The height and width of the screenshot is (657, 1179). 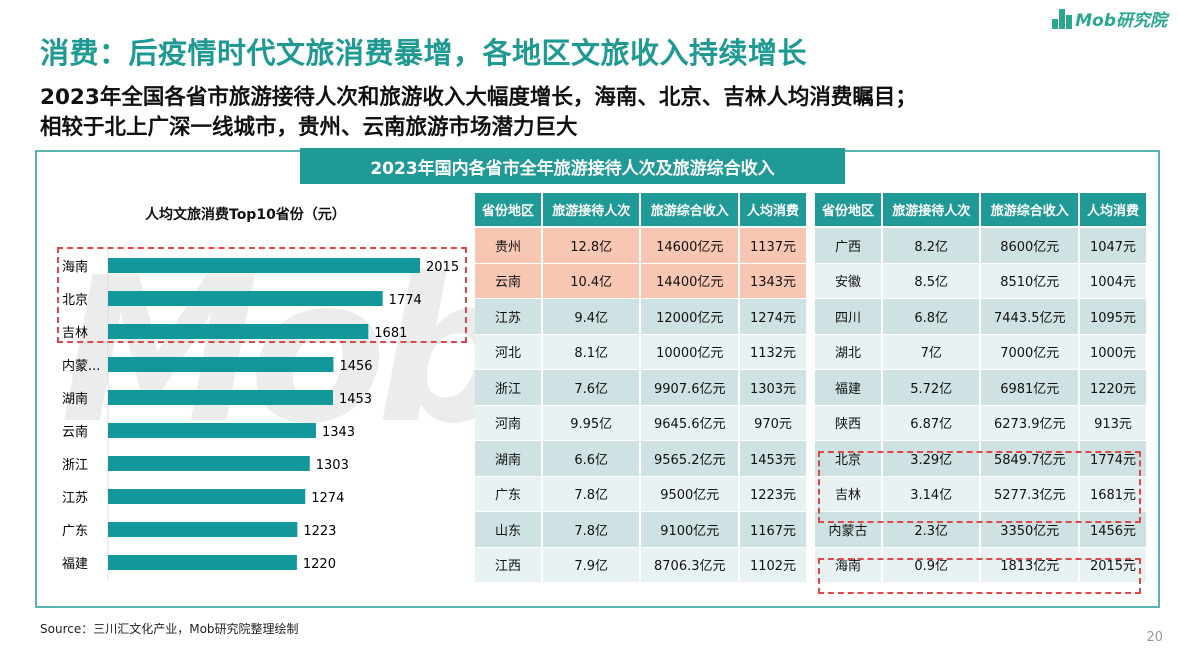 I want to click on table-cell: 江苏, so click(x=508, y=317).